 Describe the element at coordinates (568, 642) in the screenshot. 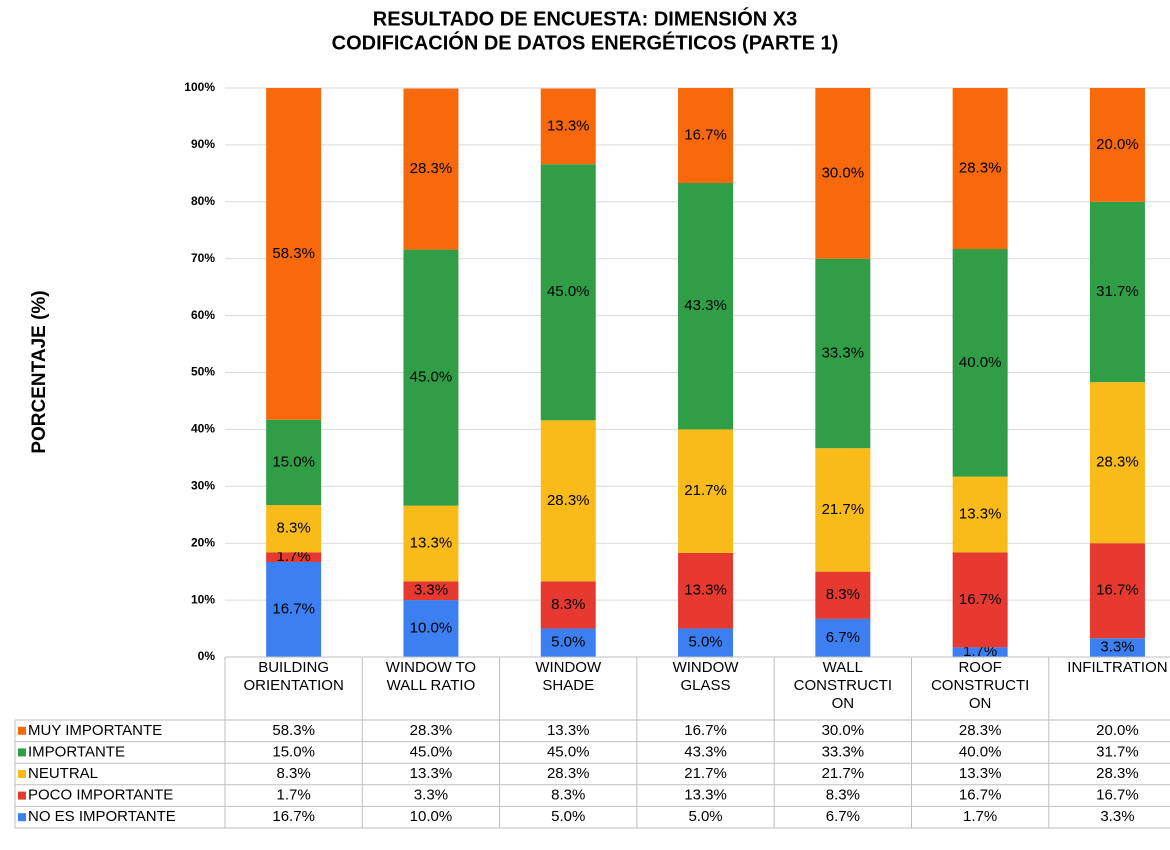

I see `data-label: 5.0%` at that location.